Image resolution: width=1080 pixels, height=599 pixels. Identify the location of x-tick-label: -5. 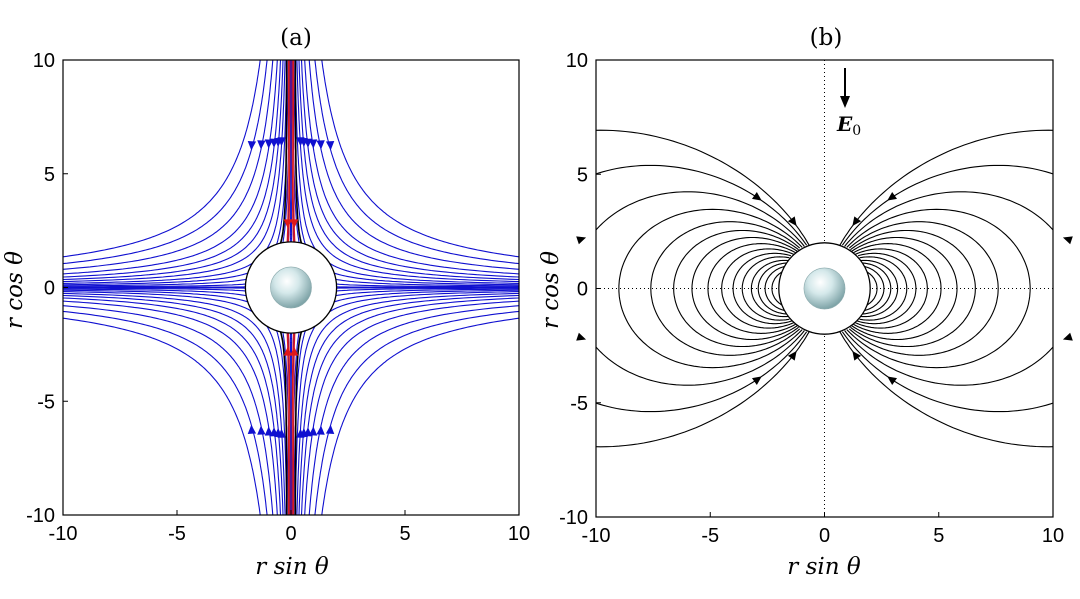
(177, 534).